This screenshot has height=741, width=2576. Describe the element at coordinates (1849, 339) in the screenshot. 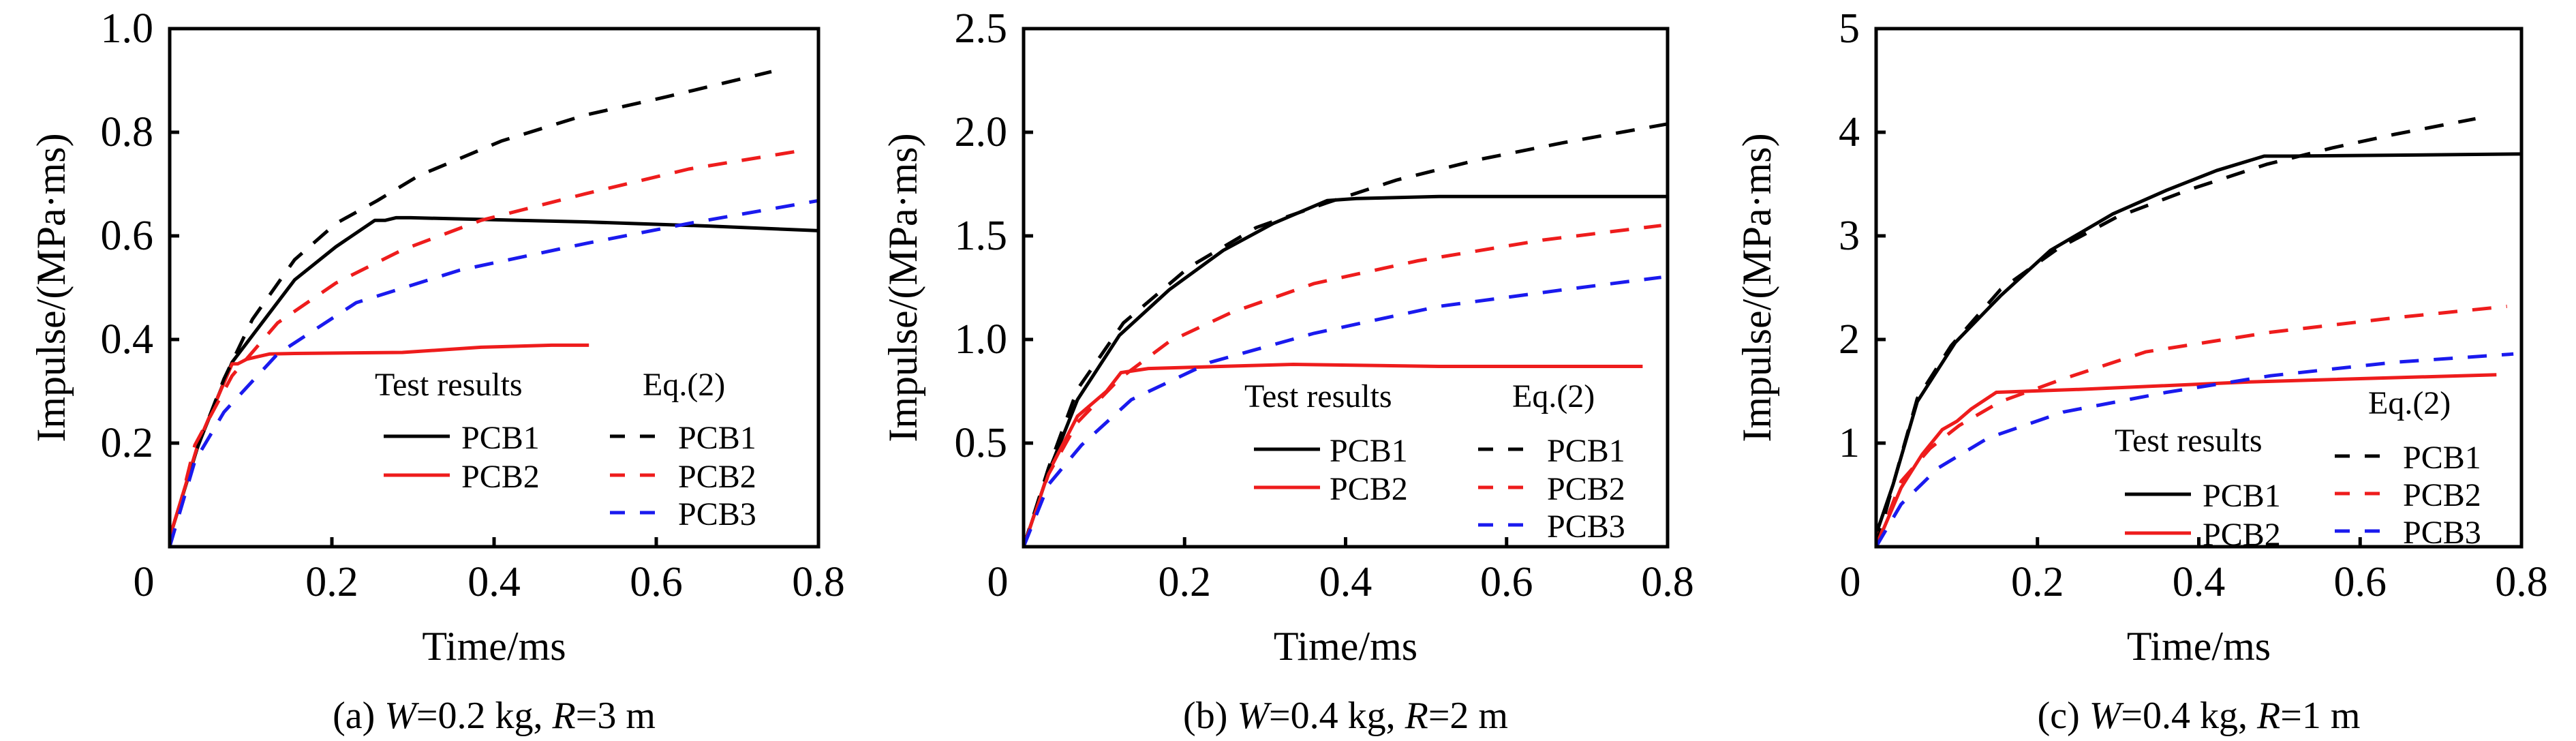

I see `y-tick-label: 2` at that location.